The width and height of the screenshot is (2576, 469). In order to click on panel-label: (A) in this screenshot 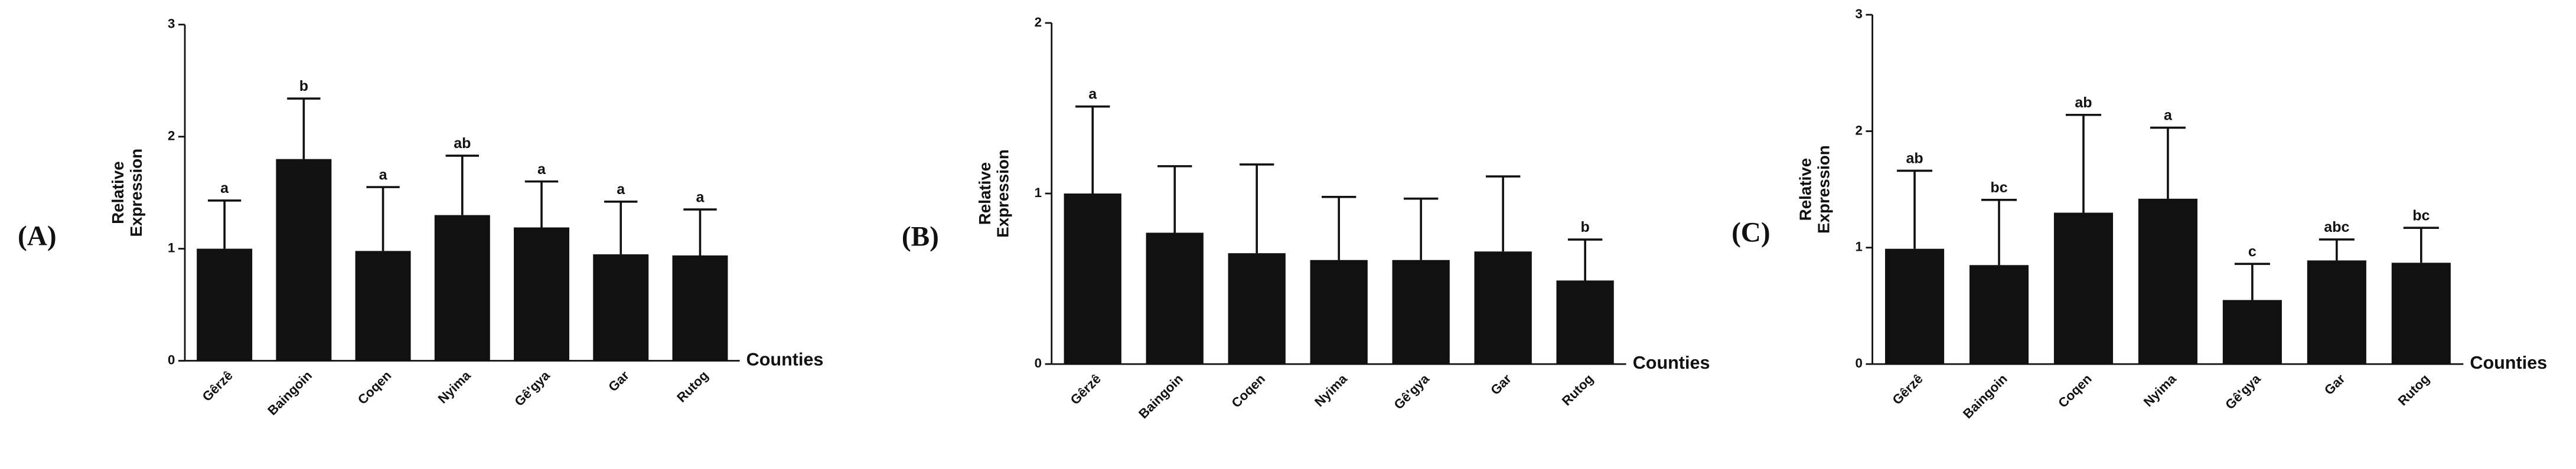, I will do `click(38, 236)`.